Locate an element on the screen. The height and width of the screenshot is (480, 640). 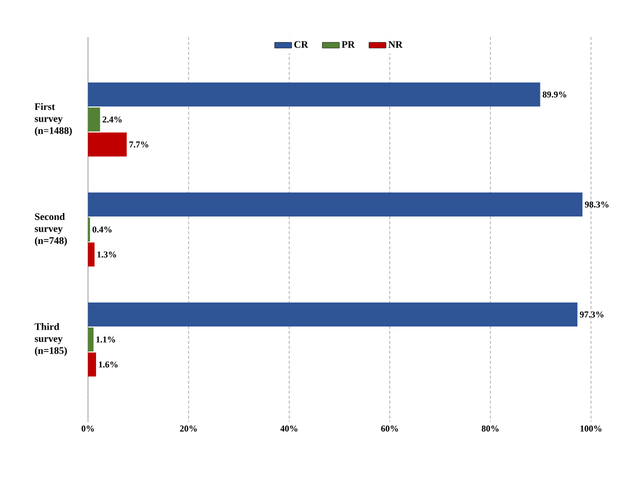
y-tick-label: Third survey (n=185) is located at coordinates (50, 339).